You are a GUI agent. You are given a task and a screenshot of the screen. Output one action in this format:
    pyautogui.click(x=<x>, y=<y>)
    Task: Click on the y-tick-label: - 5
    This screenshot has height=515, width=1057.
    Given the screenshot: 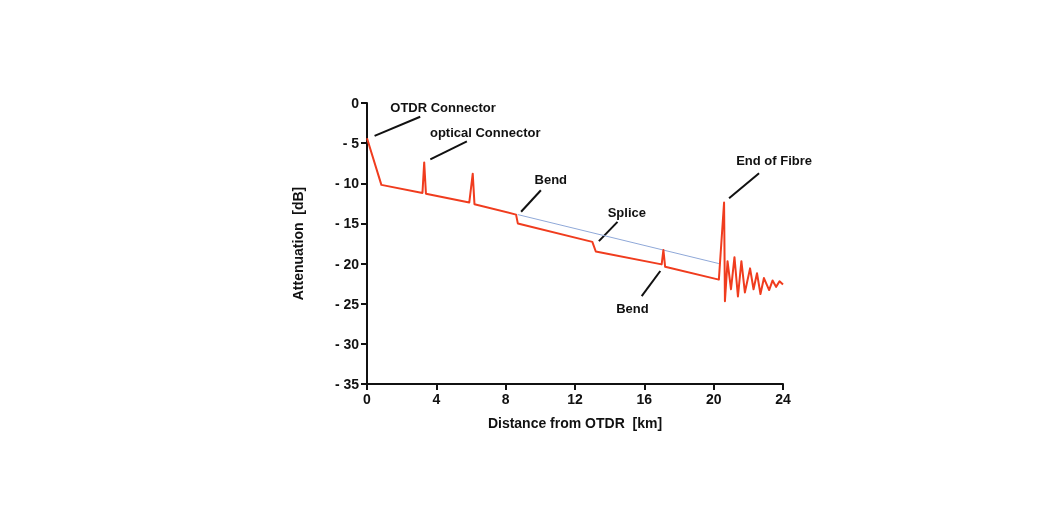 What is the action you would take?
    pyautogui.click(x=351, y=143)
    